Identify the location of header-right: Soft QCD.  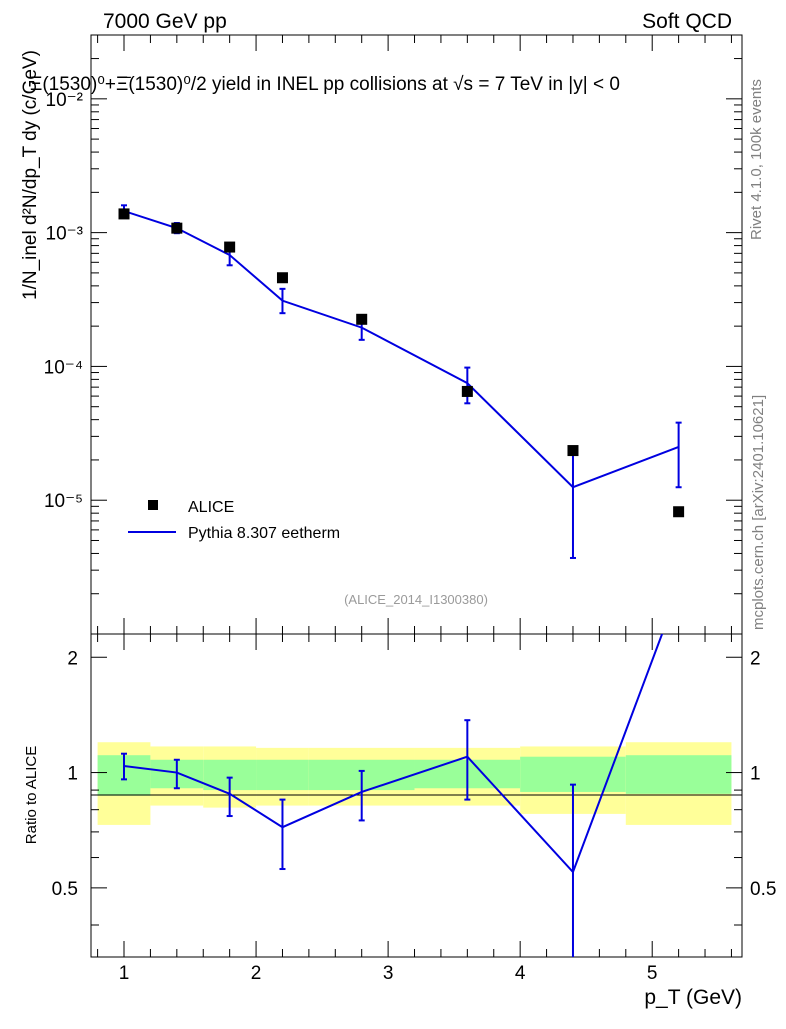
(687, 21).